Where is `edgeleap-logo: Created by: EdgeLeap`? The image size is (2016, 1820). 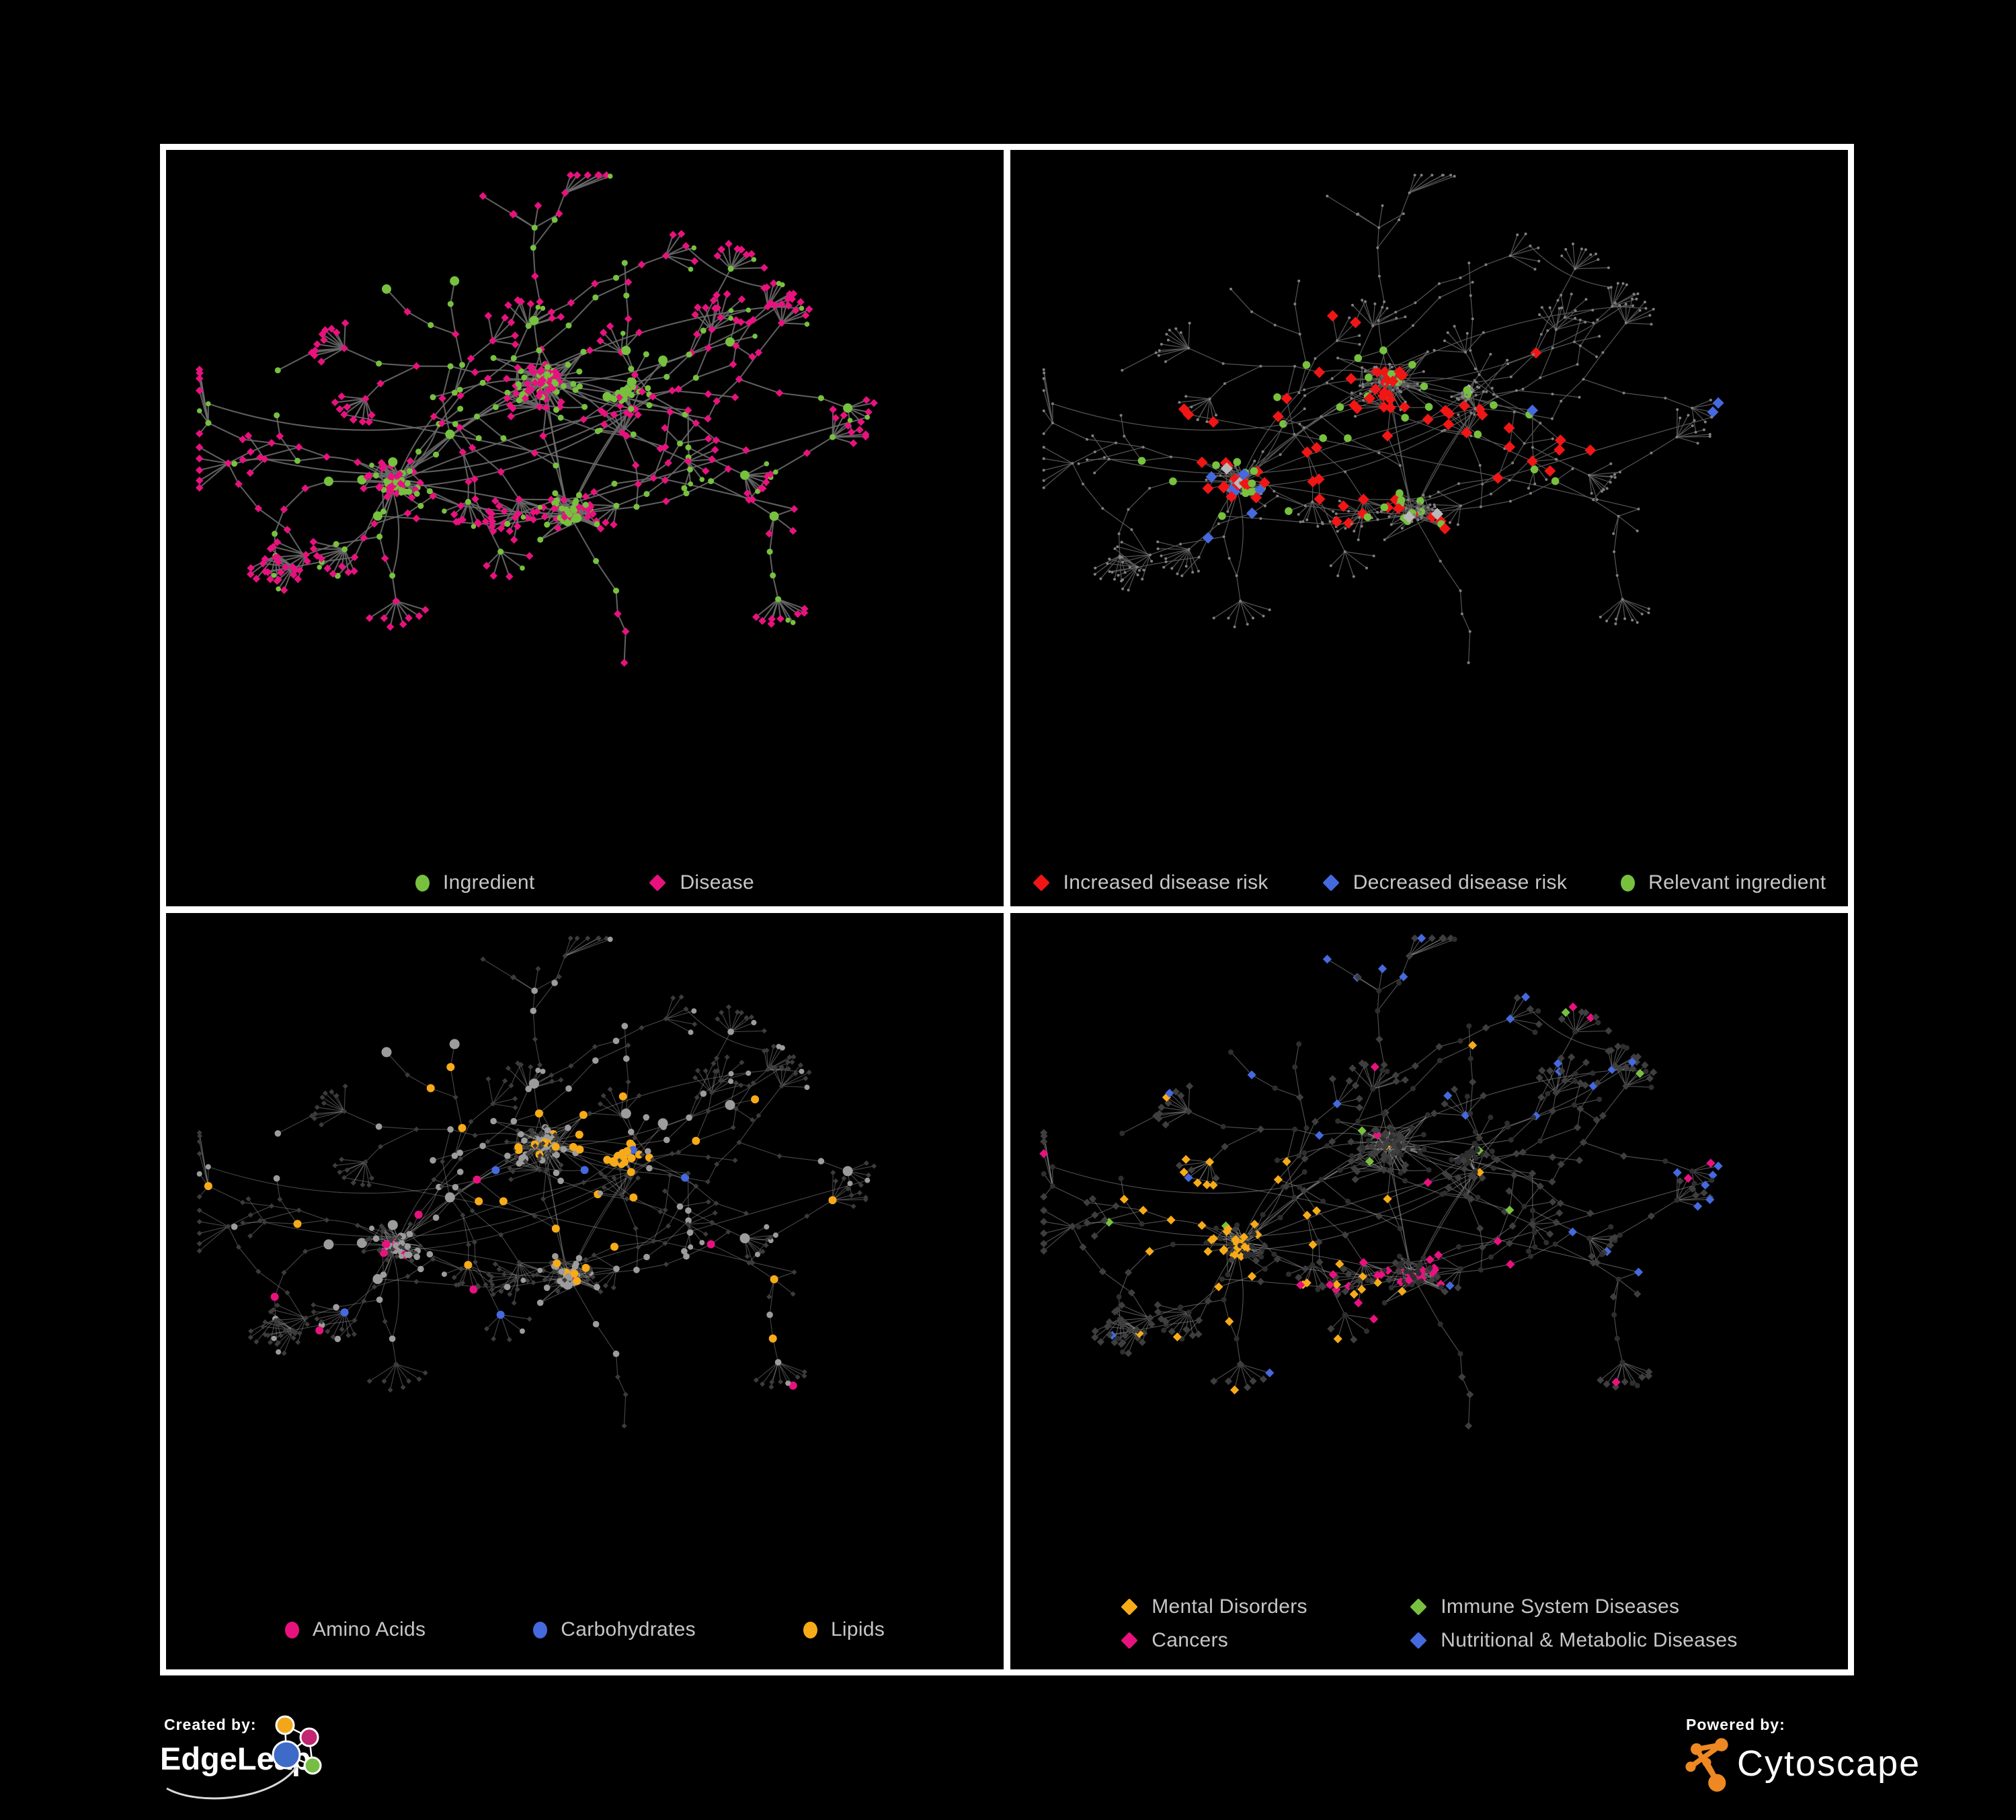 edgeleap-logo: Created by: EdgeLeap is located at coordinates (306, 1765).